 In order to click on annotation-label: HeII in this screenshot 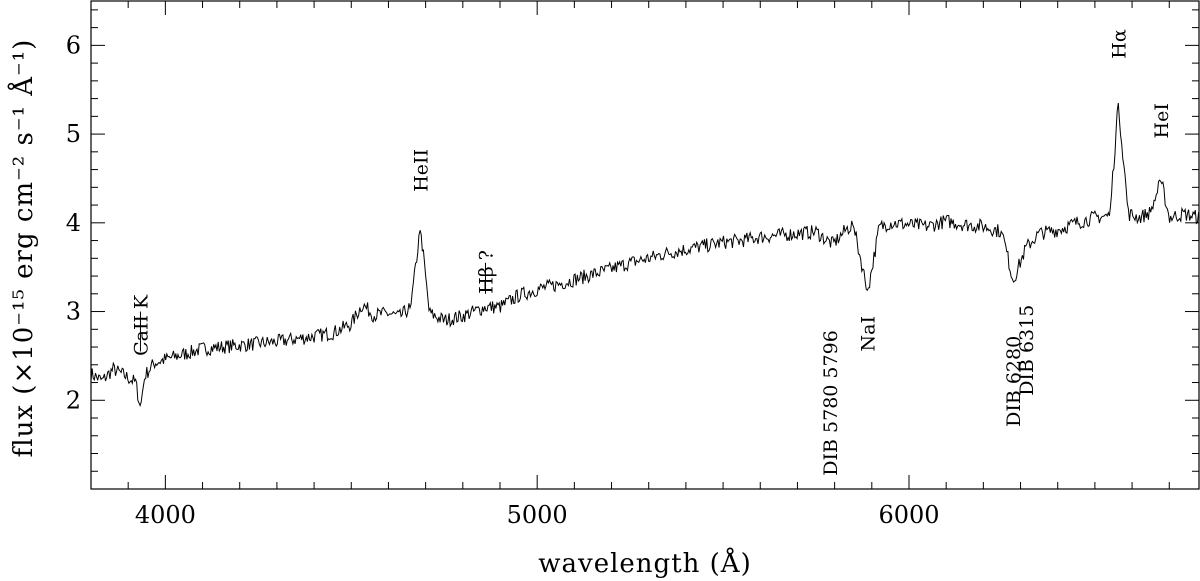, I will do `click(421, 170)`.